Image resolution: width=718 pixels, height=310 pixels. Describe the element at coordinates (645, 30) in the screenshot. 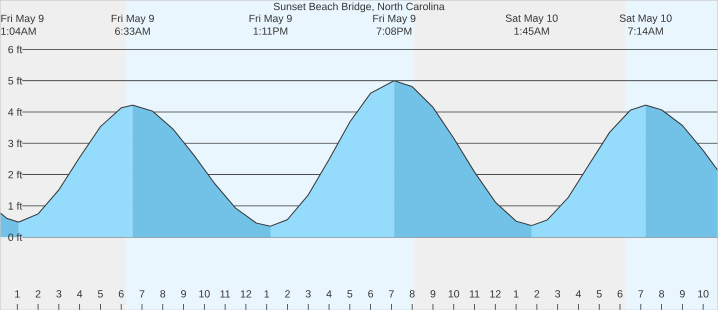

I see `annotation: 7:14AM` at that location.